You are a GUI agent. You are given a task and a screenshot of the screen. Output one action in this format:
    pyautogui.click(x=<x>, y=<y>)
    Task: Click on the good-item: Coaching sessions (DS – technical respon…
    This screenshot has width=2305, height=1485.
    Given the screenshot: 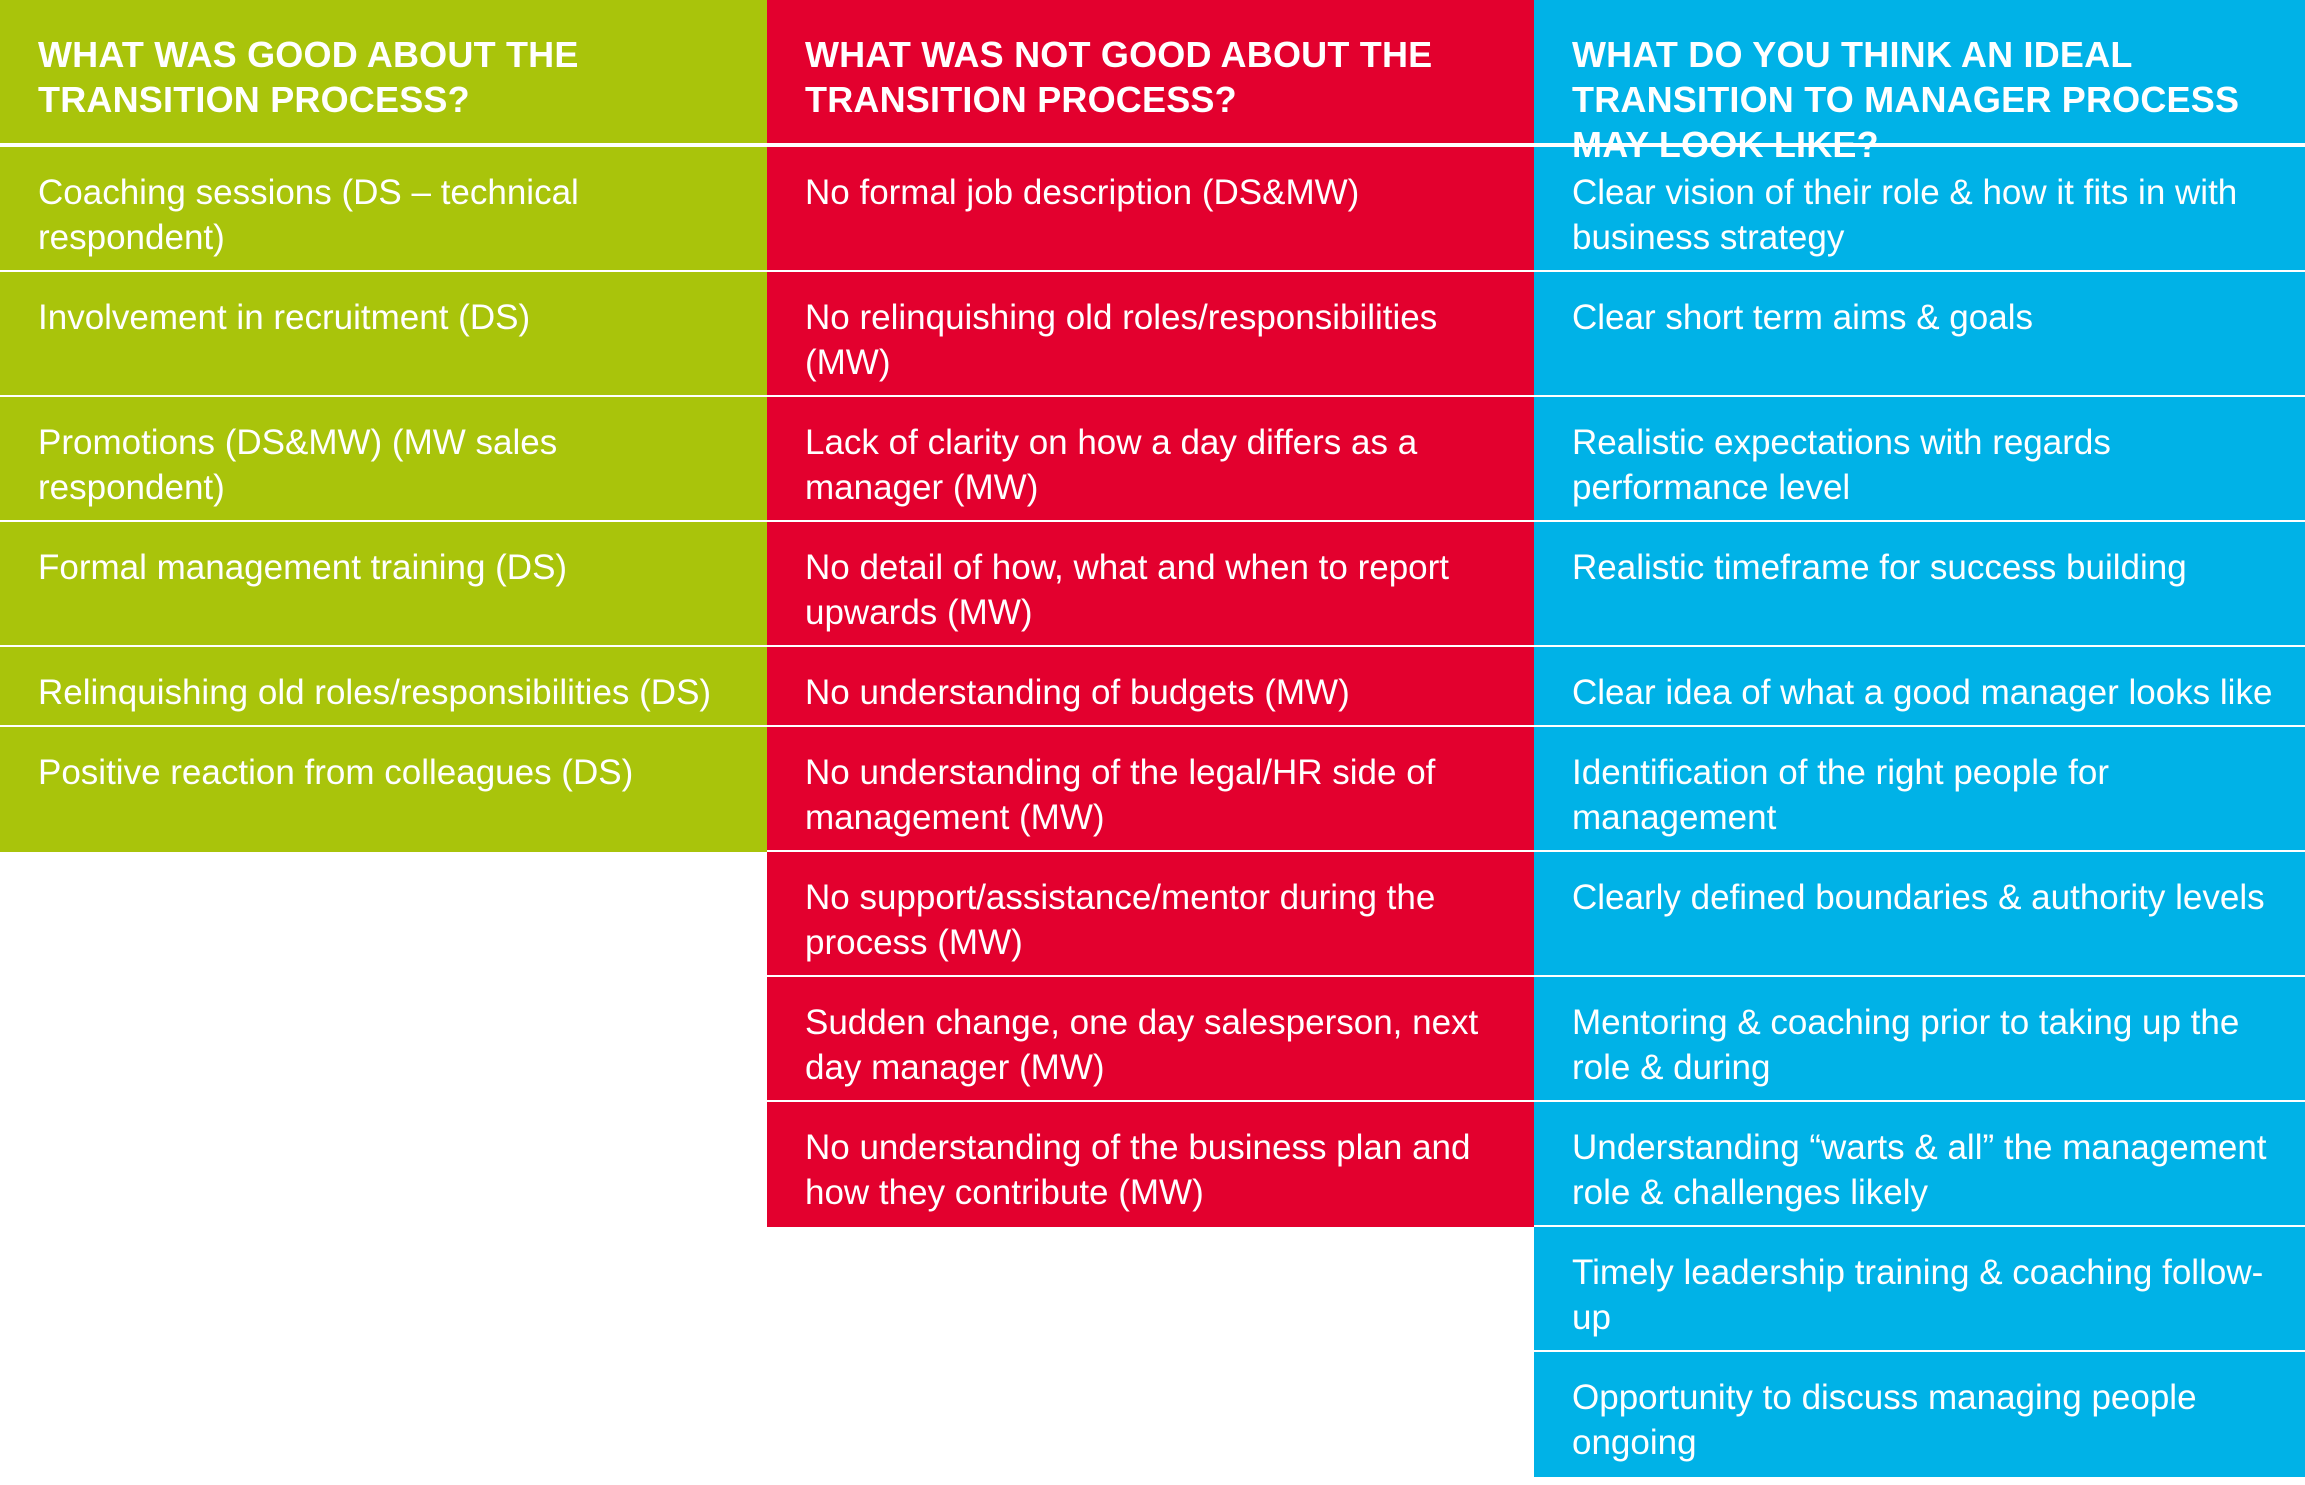 What is the action you would take?
    pyautogui.click(x=383, y=209)
    